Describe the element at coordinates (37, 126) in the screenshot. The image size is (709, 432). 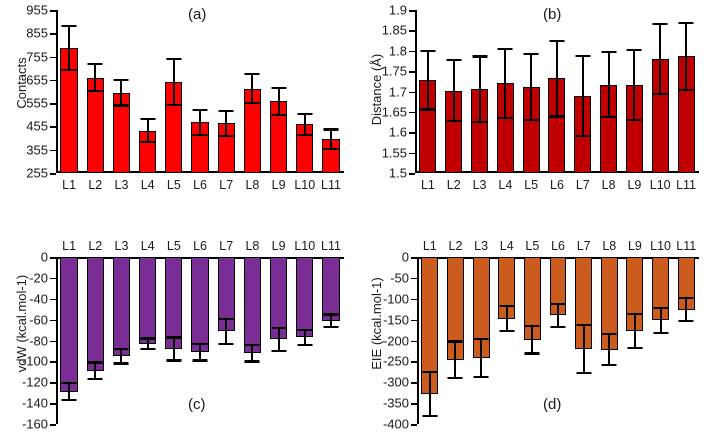
I see `panel-a-y-tick-label: 455` at that location.